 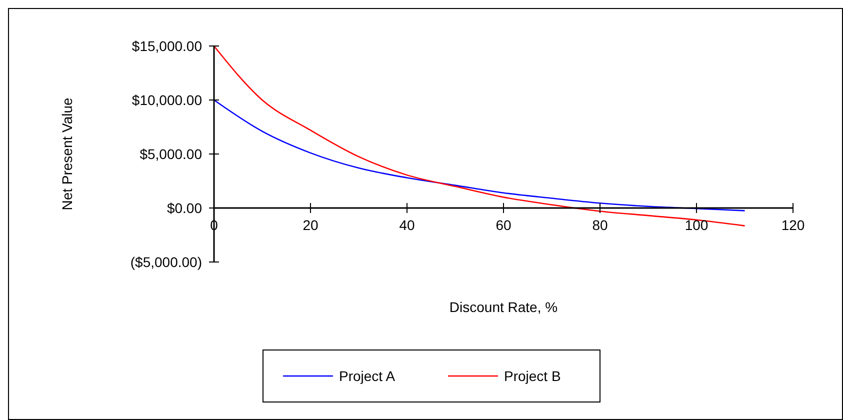 What do you see at coordinates (696, 225) in the screenshot?
I see `x-tick-label: 100` at bounding box center [696, 225].